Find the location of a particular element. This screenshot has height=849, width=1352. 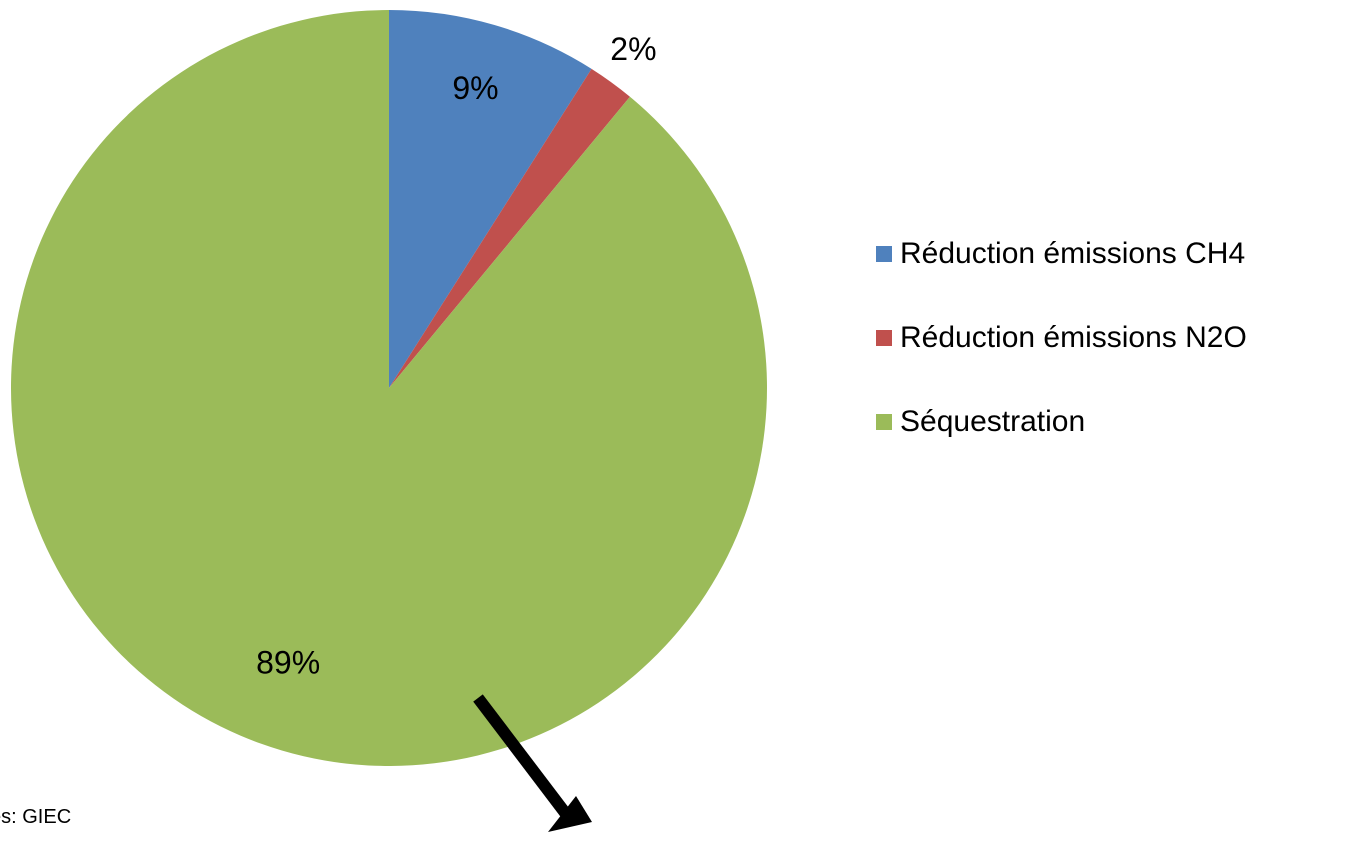

data-label-1: 2% is located at coordinates (633, 49).